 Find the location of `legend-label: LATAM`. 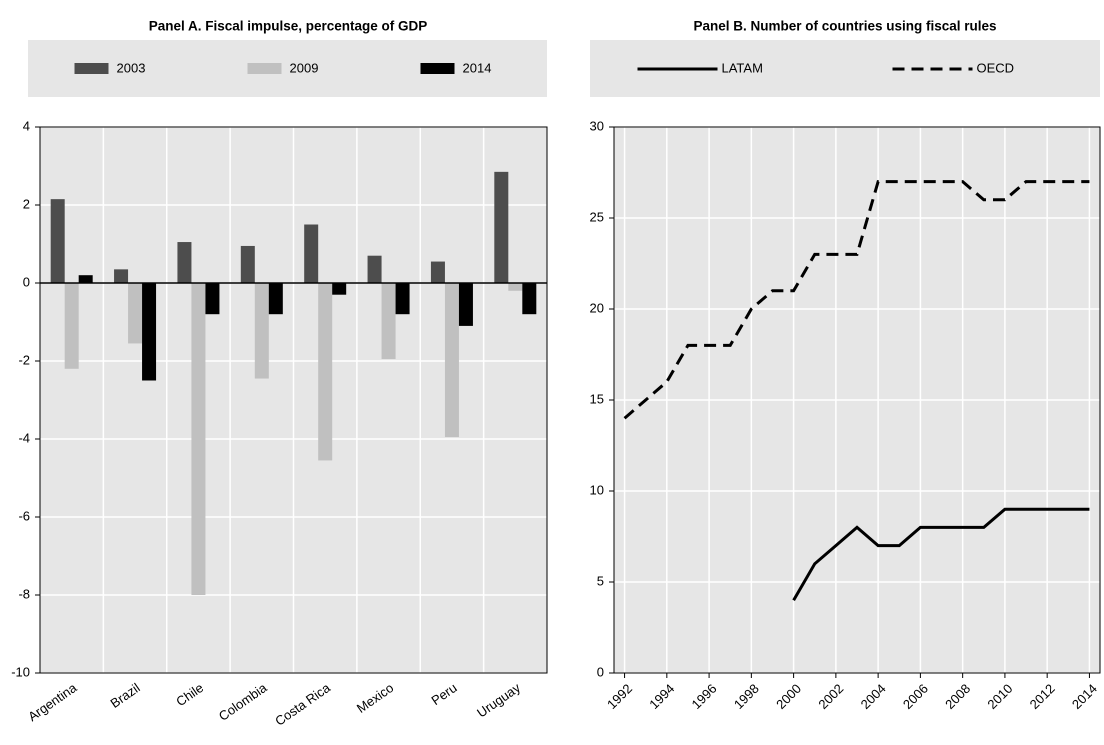

legend-label: LATAM is located at coordinates (742, 67).